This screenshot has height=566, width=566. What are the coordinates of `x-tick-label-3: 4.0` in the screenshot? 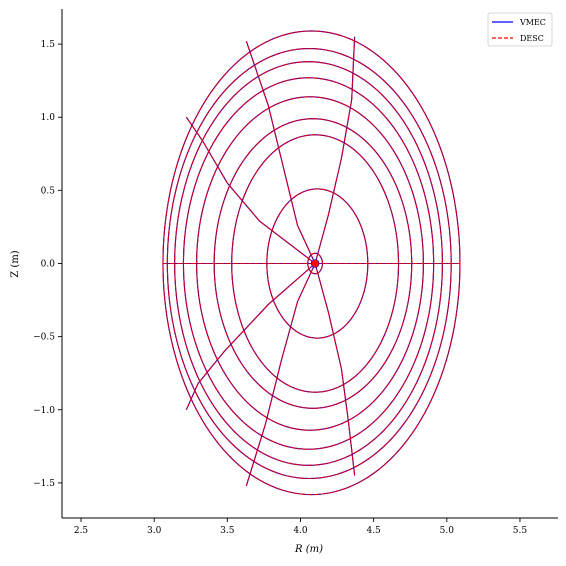 It's located at (300, 531).